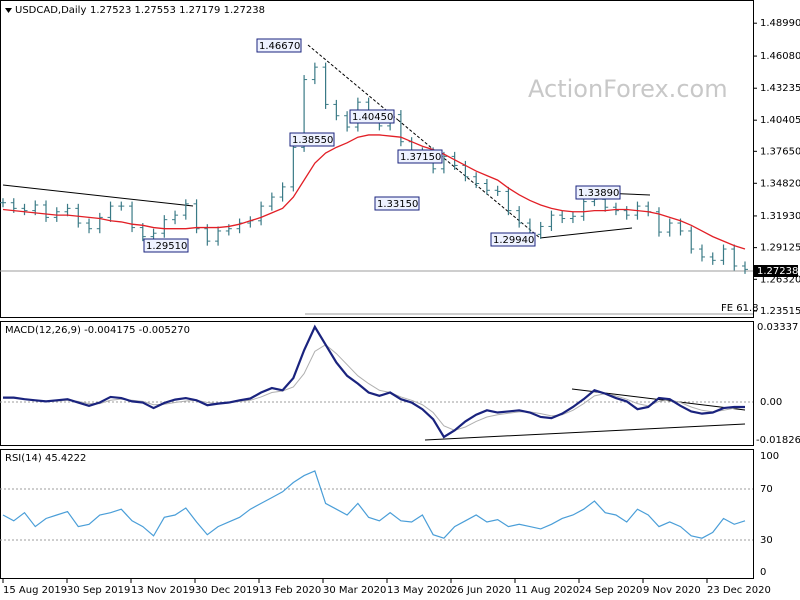  I want to click on date-tick-label: 11 Aug 2020, so click(547, 590).